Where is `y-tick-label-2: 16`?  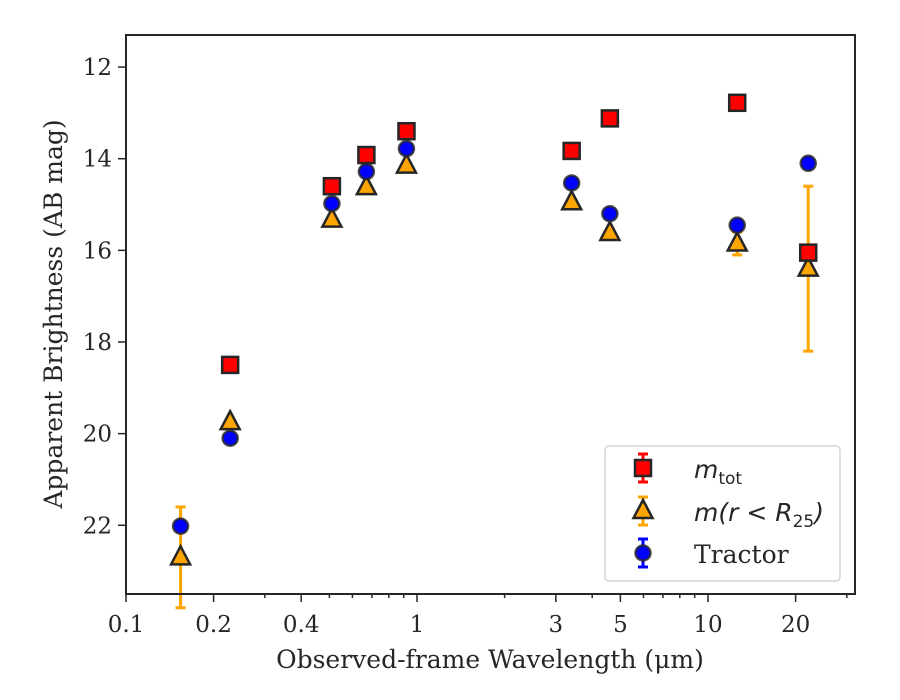 y-tick-label-2: 16 is located at coordinates (97, 251).